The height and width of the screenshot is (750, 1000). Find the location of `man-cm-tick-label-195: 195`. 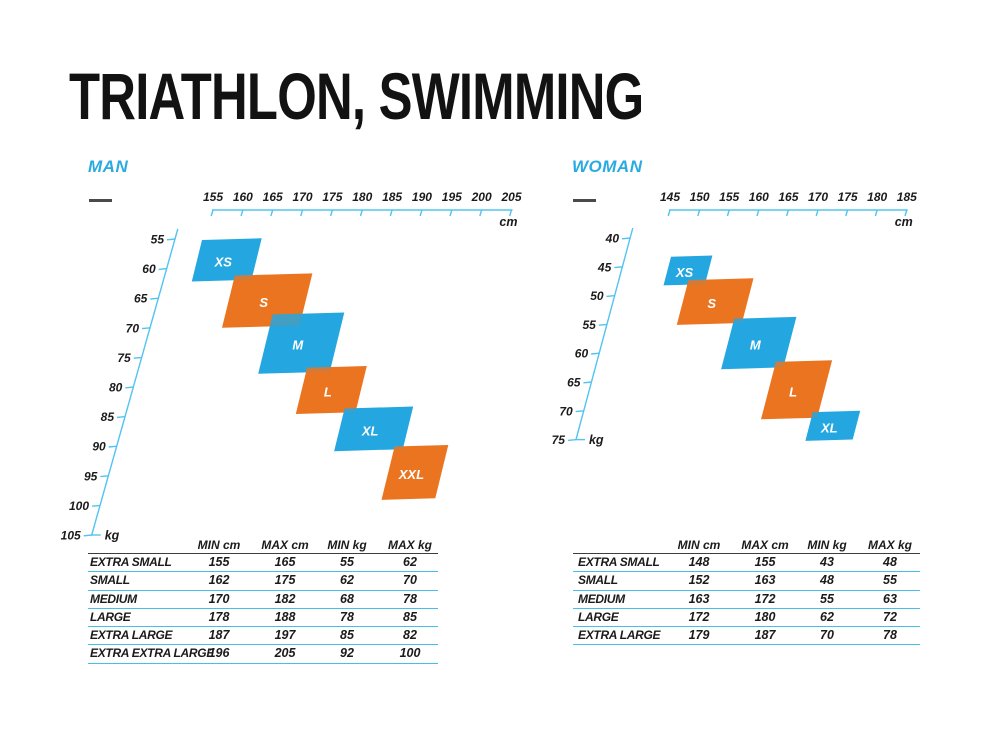

man-cm-tick-label-195: 195 is located at coordinates (452, 197).